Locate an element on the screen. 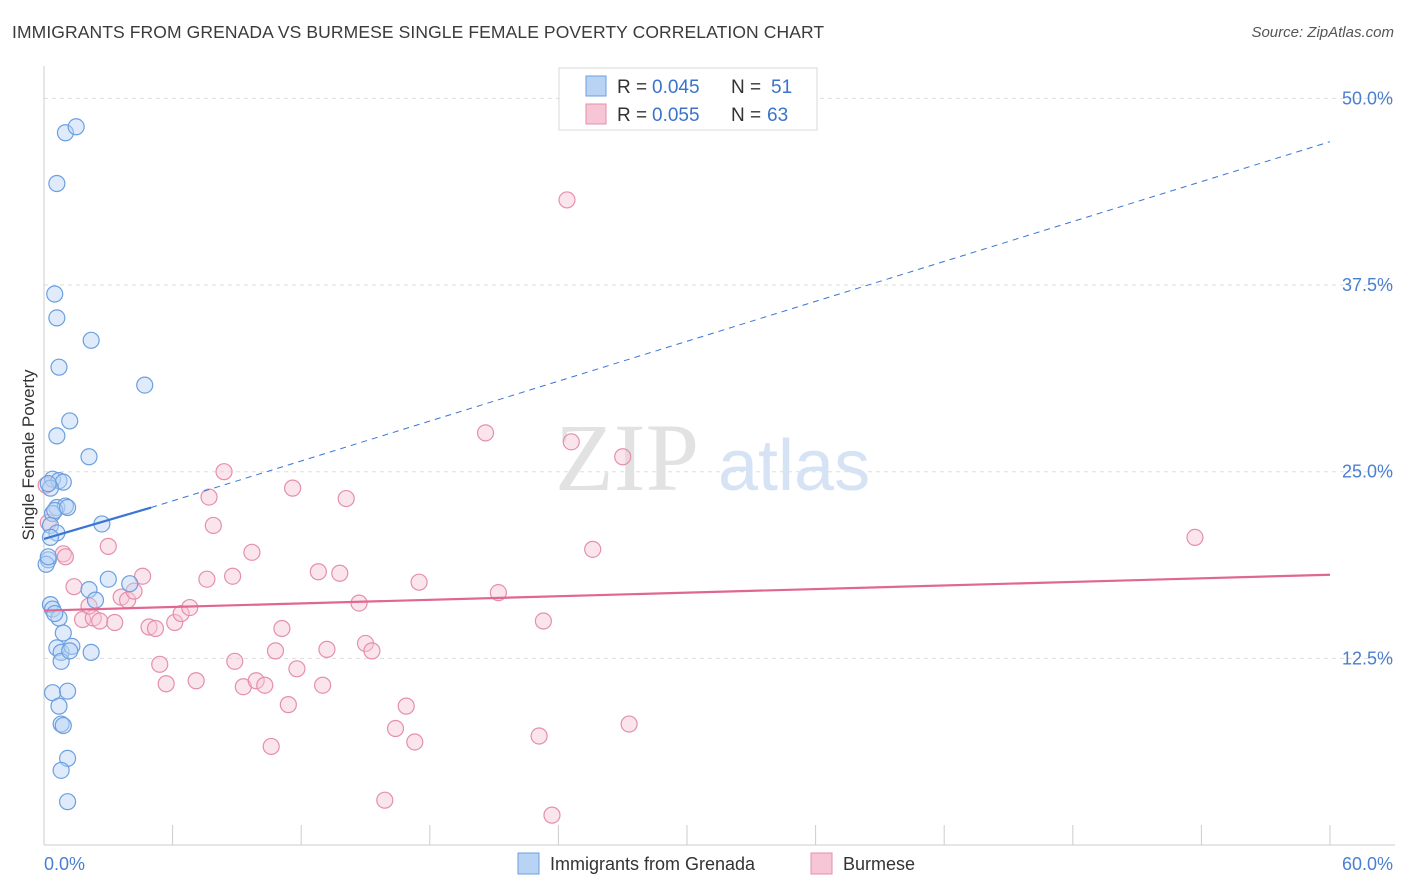  legend-r-label-1: R = is located at coordinates (632, 87).